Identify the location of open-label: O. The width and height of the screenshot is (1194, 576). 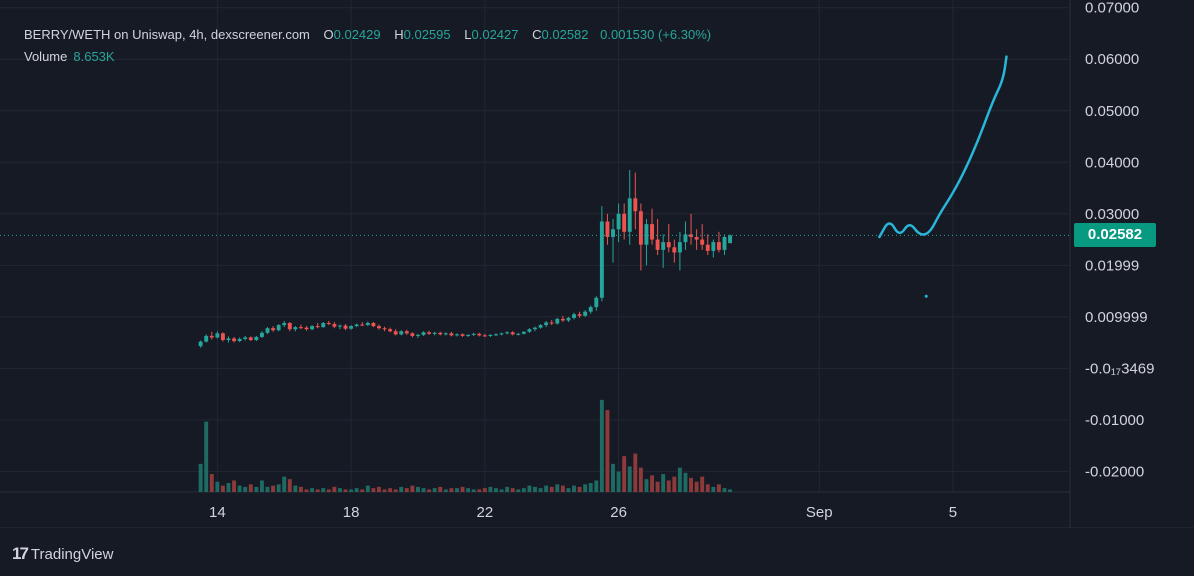
(328, 34).